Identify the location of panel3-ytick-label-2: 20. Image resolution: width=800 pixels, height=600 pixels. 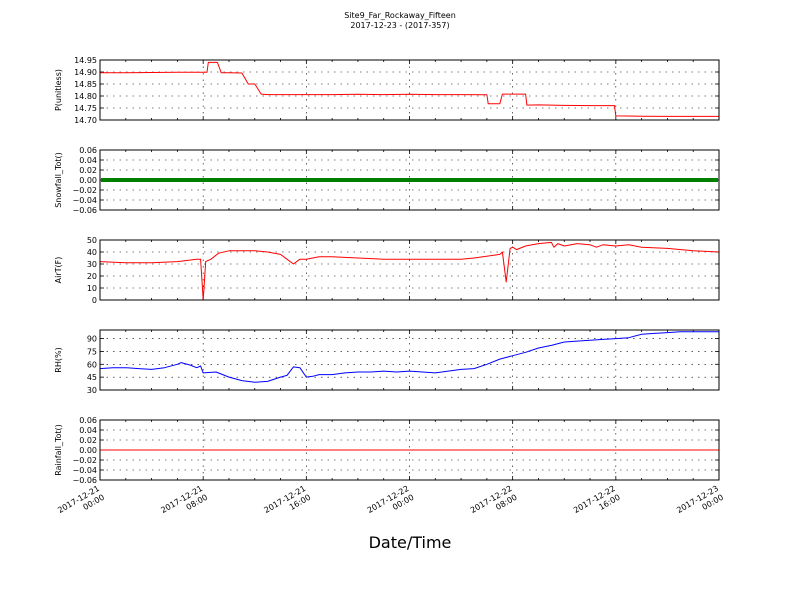
(92, 276).